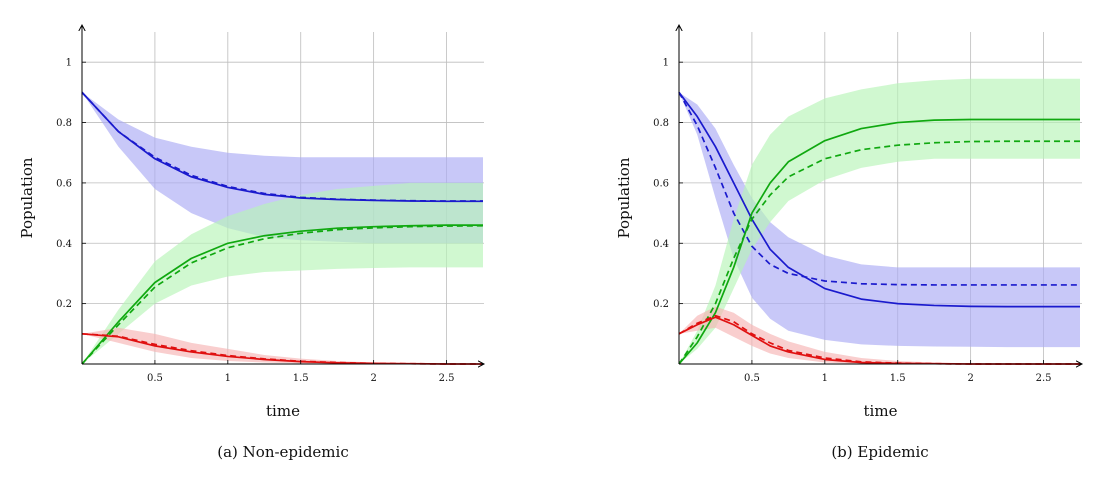 This screenshot has height=481, width=1094. I want to click on infected-dashed-line, so click(282, 348).